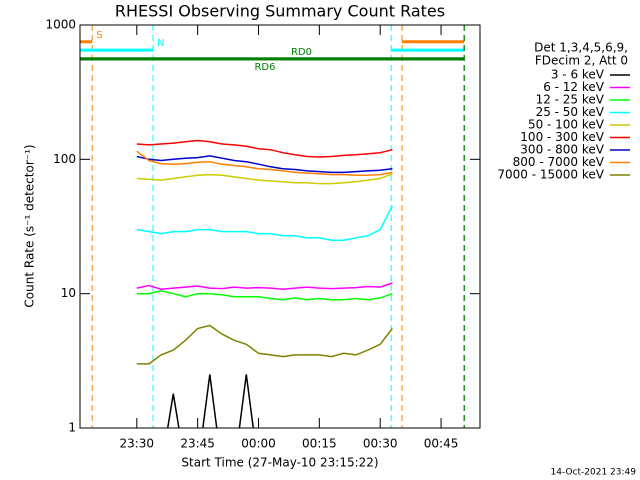 This screenshot has width=640, height=480. Describe the element at coordinates (301, 52) in the screenshot. I see `flag-label: RD0` at that location.